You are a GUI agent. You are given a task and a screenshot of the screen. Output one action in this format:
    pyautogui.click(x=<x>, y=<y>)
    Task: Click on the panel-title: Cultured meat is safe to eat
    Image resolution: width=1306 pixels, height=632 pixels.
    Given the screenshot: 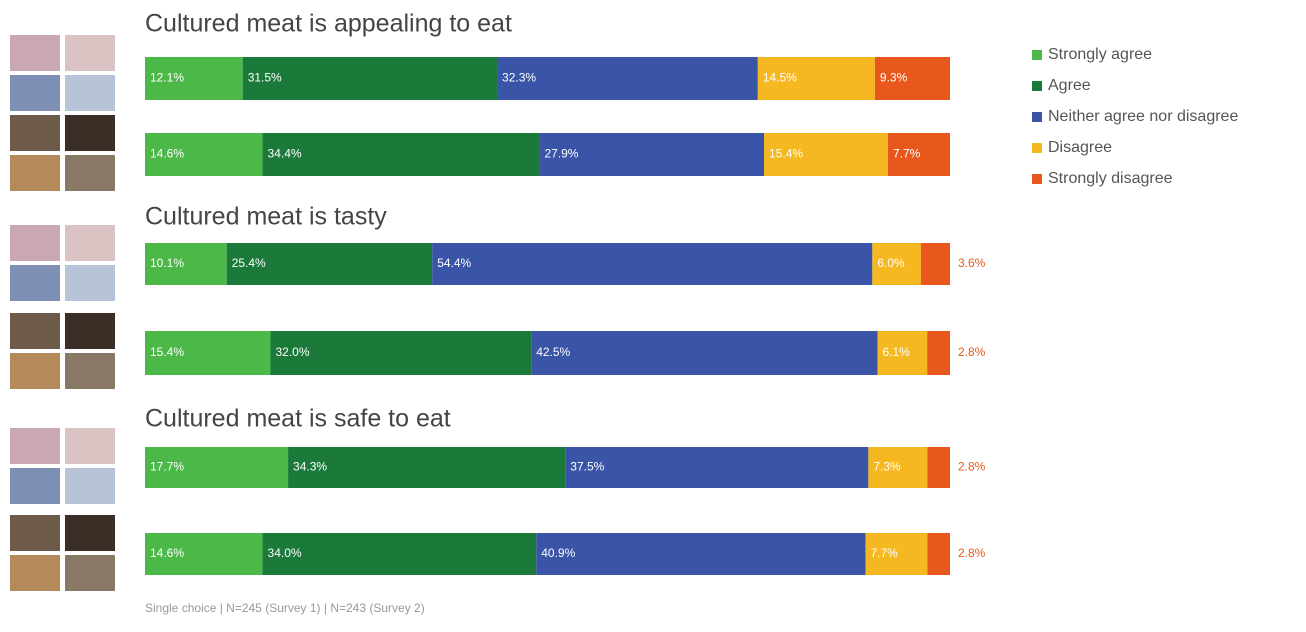 What is the action you would take?
    pyautogui.click(x=298, y=419)
    